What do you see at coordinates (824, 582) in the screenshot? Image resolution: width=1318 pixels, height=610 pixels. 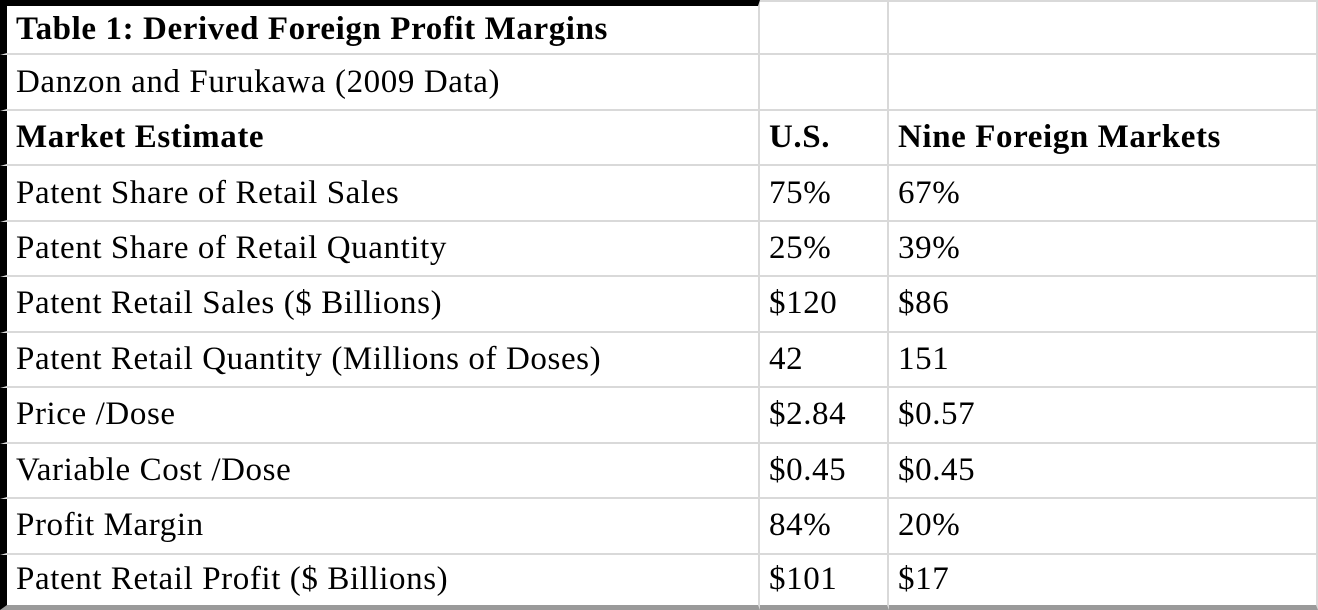 I see `us-value: $101` at bounding box center [824, 582].